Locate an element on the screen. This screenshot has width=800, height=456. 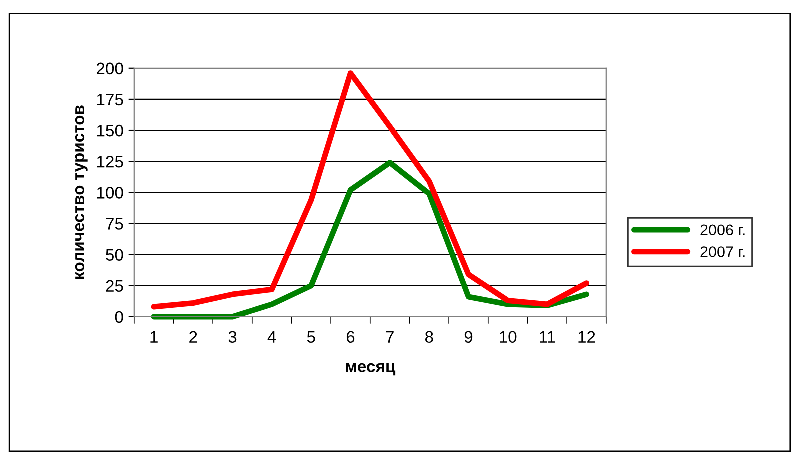
x-tick-label: 1 is located at coordinates (154, 337).